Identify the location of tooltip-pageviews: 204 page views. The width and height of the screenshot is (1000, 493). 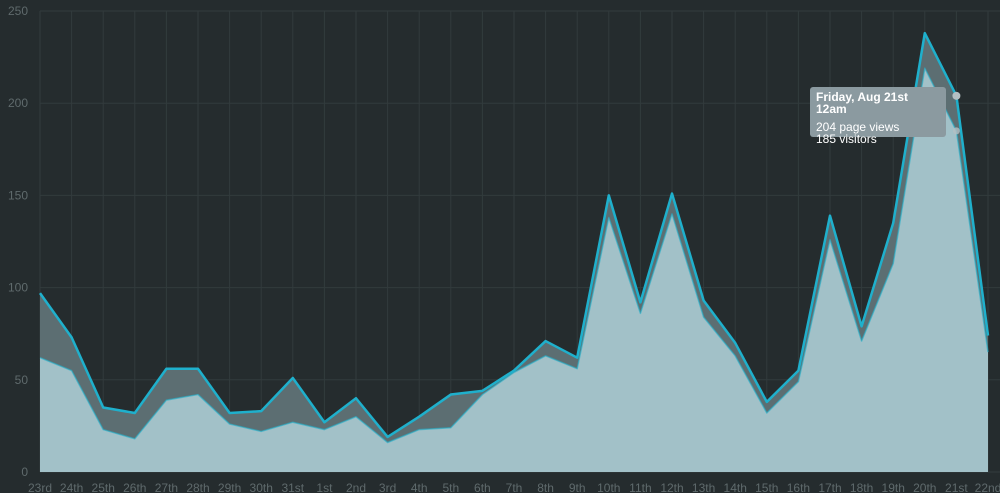
(858, 127).